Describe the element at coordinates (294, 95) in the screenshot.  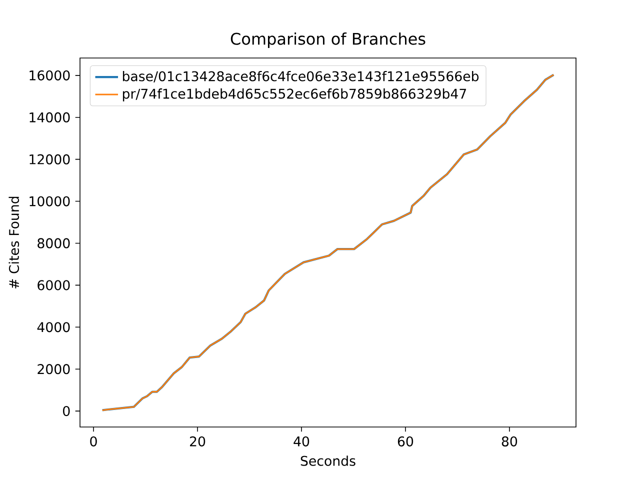
I see `legend-label: pr/74f1ce1bdeb4d65c552ec6ef6b7859b866329b47` at that location.